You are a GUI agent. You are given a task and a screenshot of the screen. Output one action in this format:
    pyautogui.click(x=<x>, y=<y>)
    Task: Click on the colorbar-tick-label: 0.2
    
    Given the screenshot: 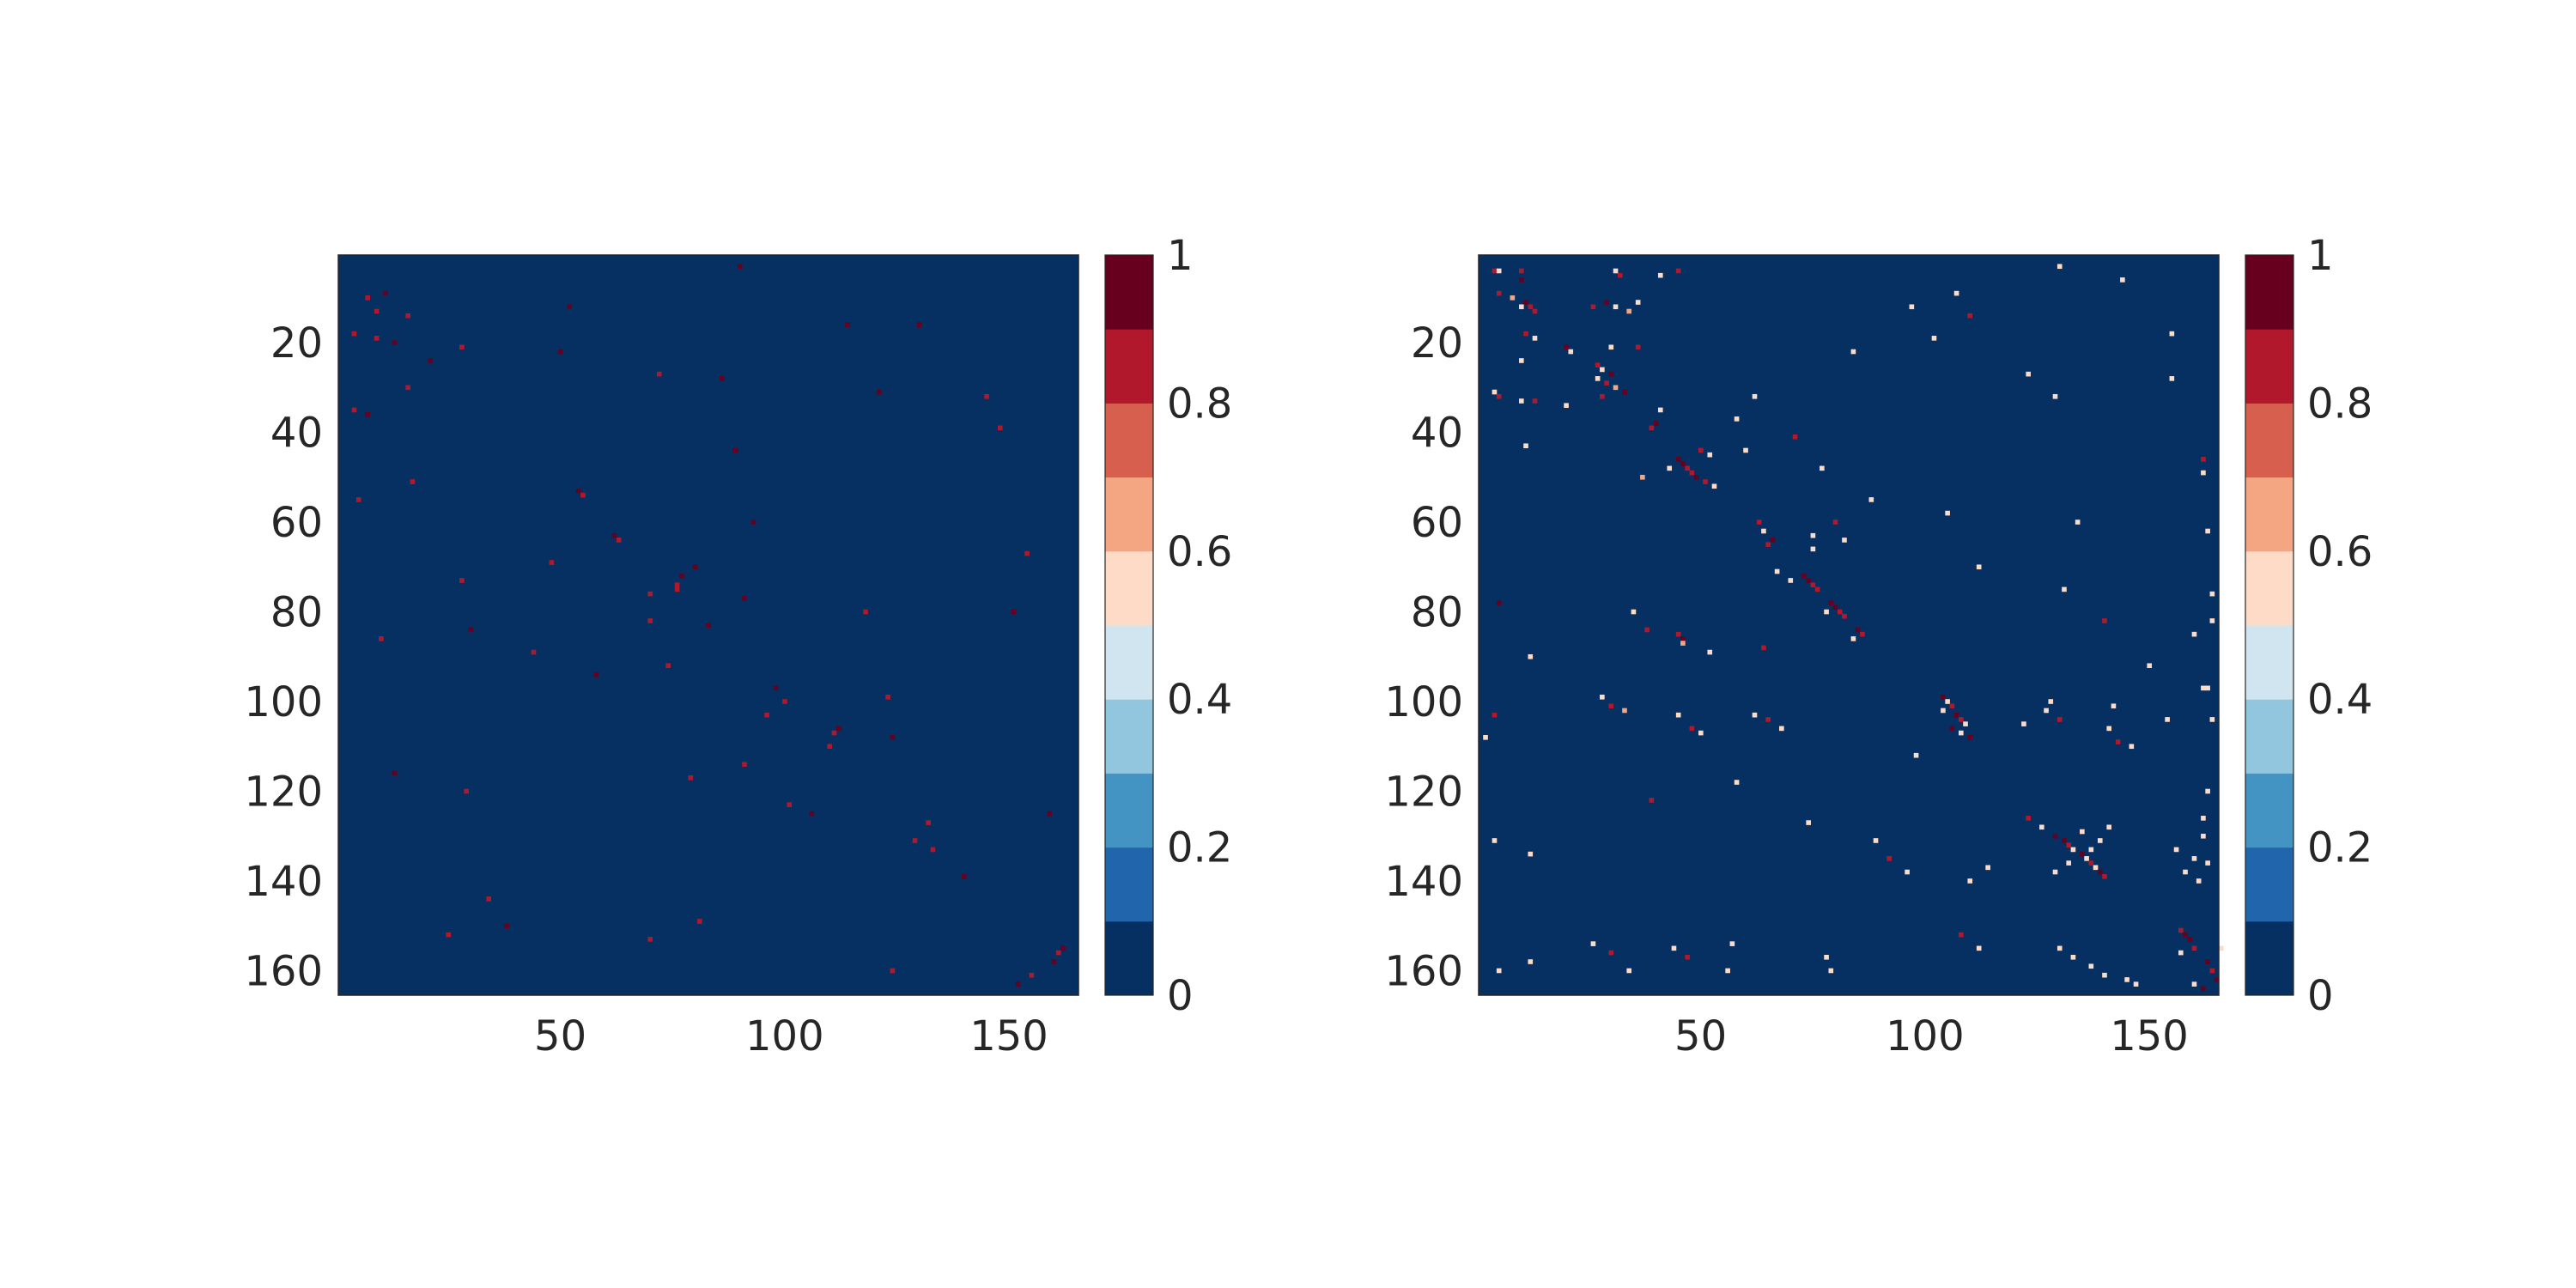 What is the action you would take?
    pyautogui.click(x=2339, y=848)
    